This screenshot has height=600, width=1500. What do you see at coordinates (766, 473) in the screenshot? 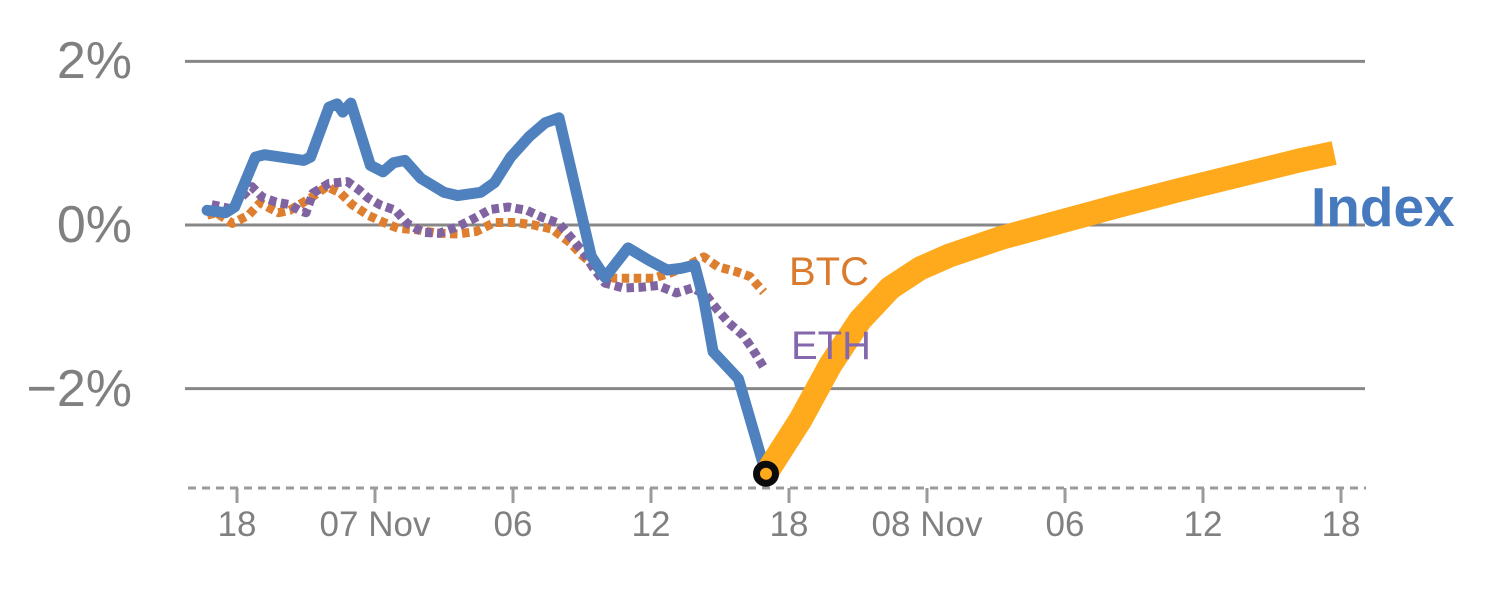
I see `current-point-marker` at bounding box center [766, 473].